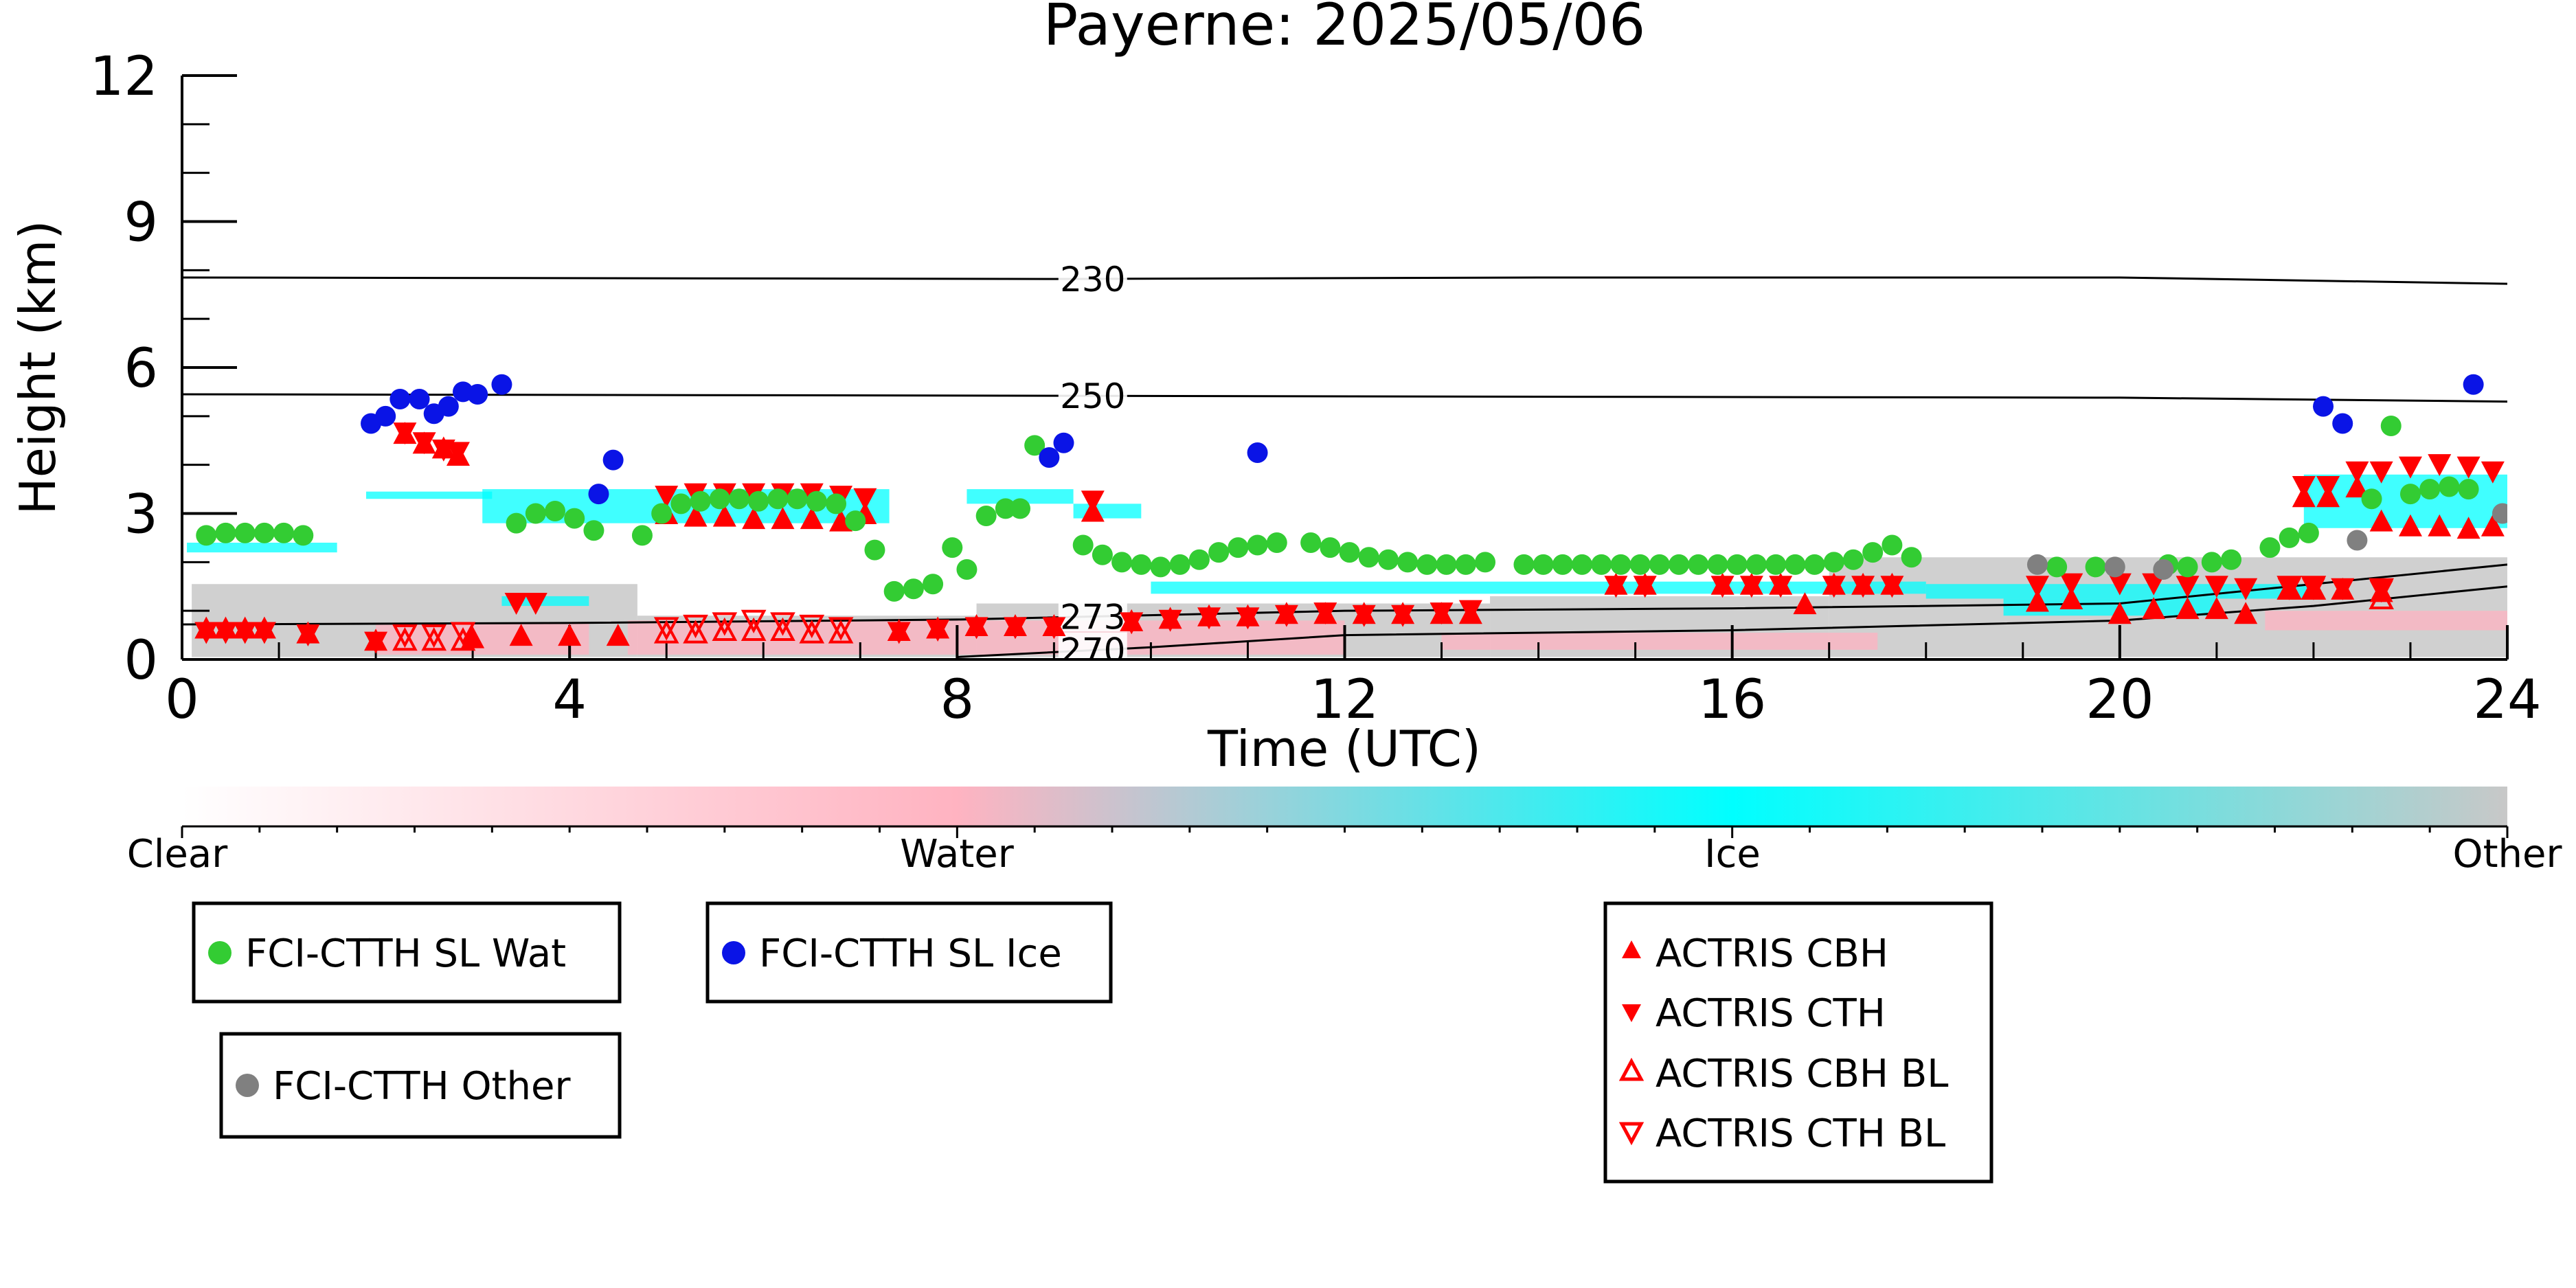 The image size is (2576, 1288). What do you see at coordinates (2507, 854) in the screenshot?
I see `colorbar-label-other: Other` at bounding box center [2507, 854].